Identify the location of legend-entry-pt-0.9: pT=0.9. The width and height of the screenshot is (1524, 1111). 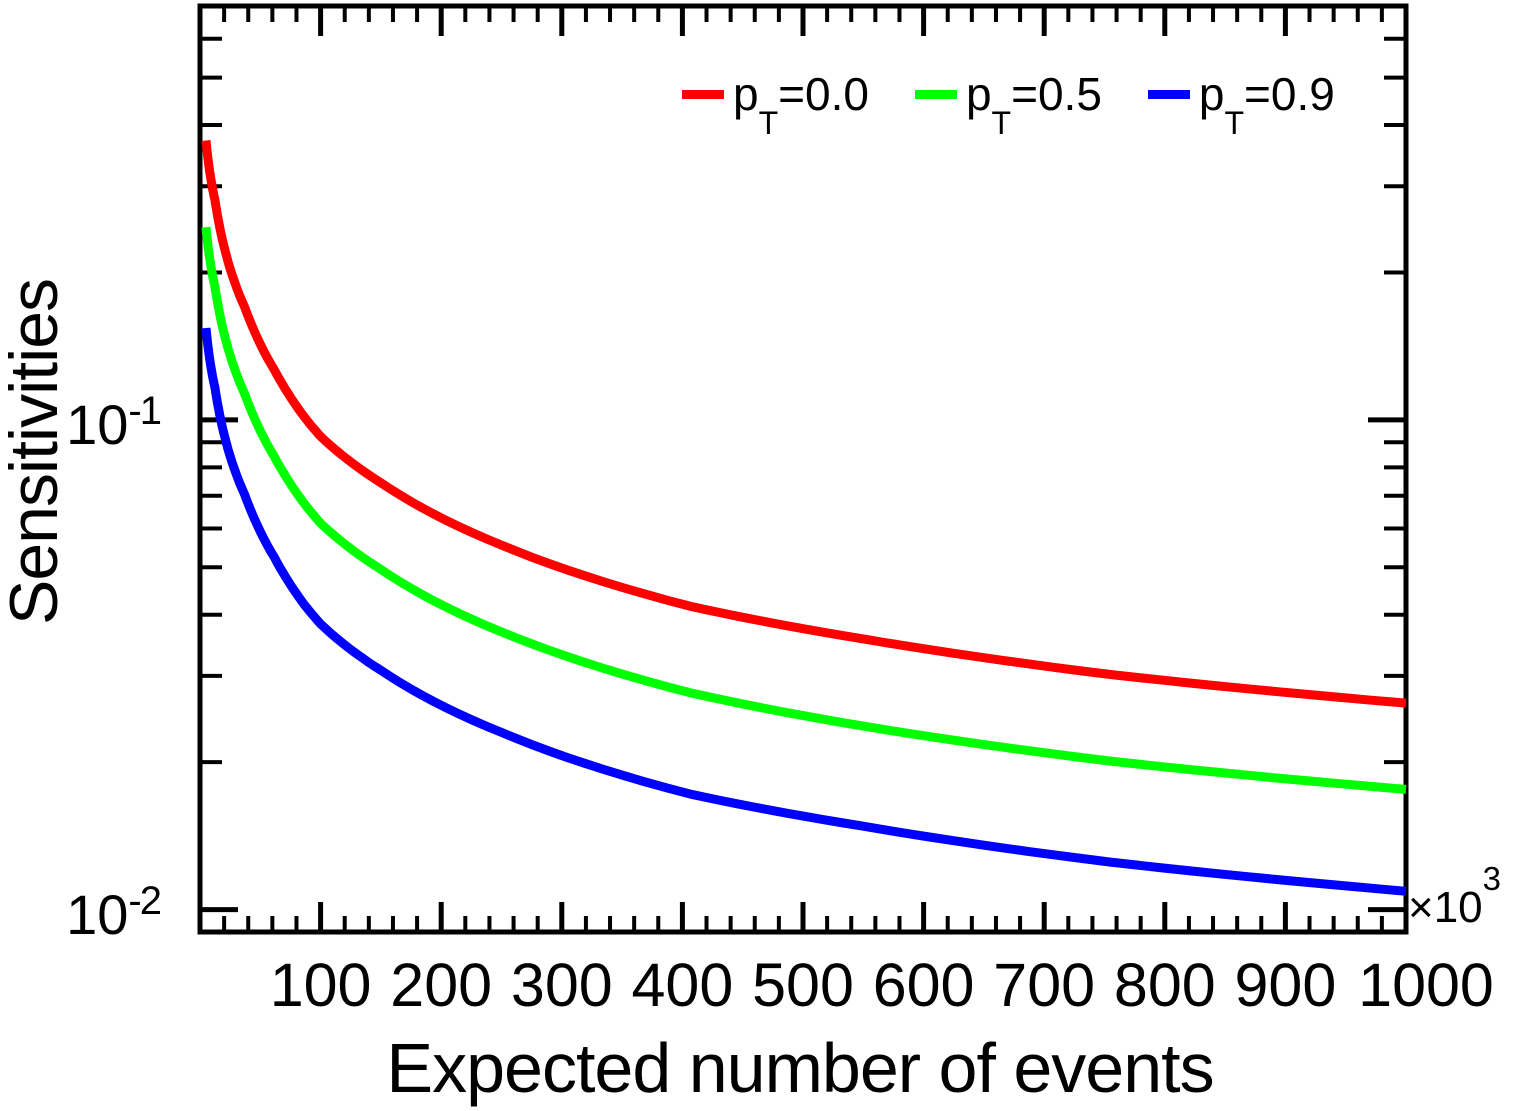
(1241, 105).